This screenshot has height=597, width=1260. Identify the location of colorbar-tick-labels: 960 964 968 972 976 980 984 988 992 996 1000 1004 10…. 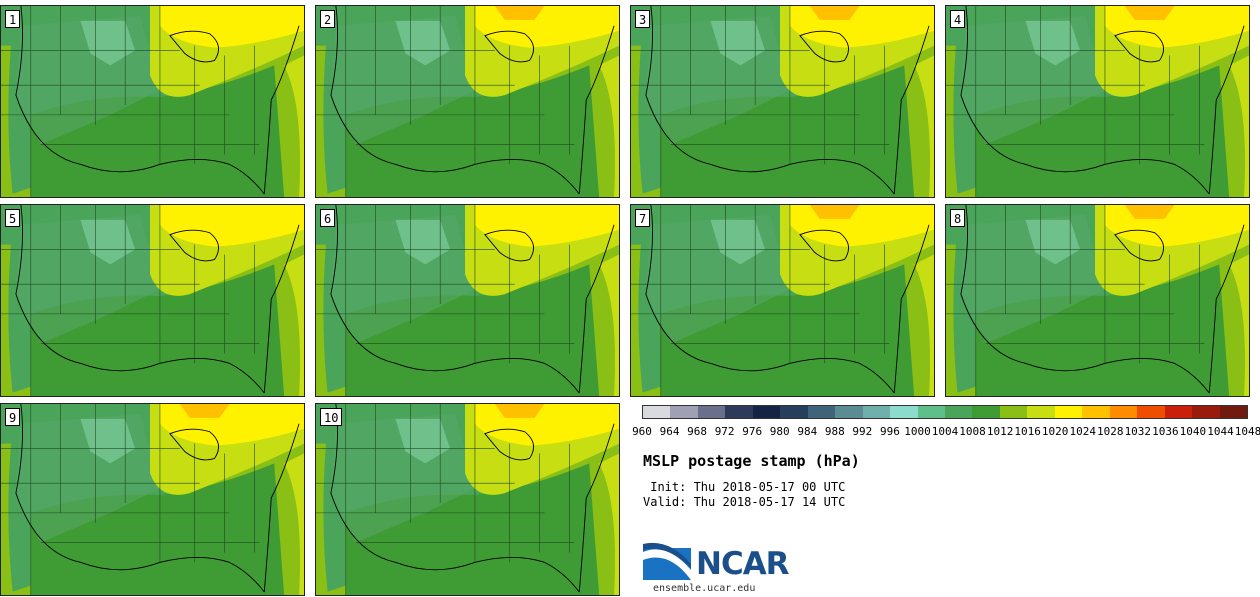
(946, 432).